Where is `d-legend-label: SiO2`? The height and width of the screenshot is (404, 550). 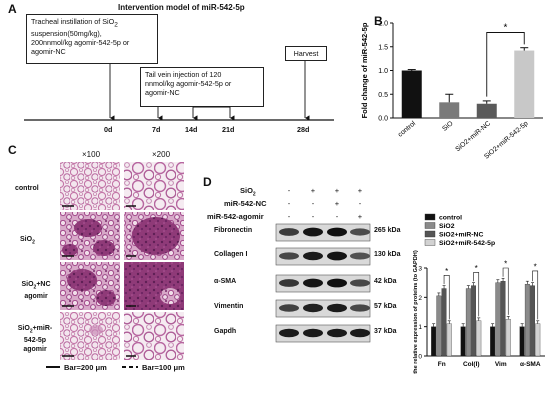
d-legend-label: SiO2 is located at coordinates (447, 226).